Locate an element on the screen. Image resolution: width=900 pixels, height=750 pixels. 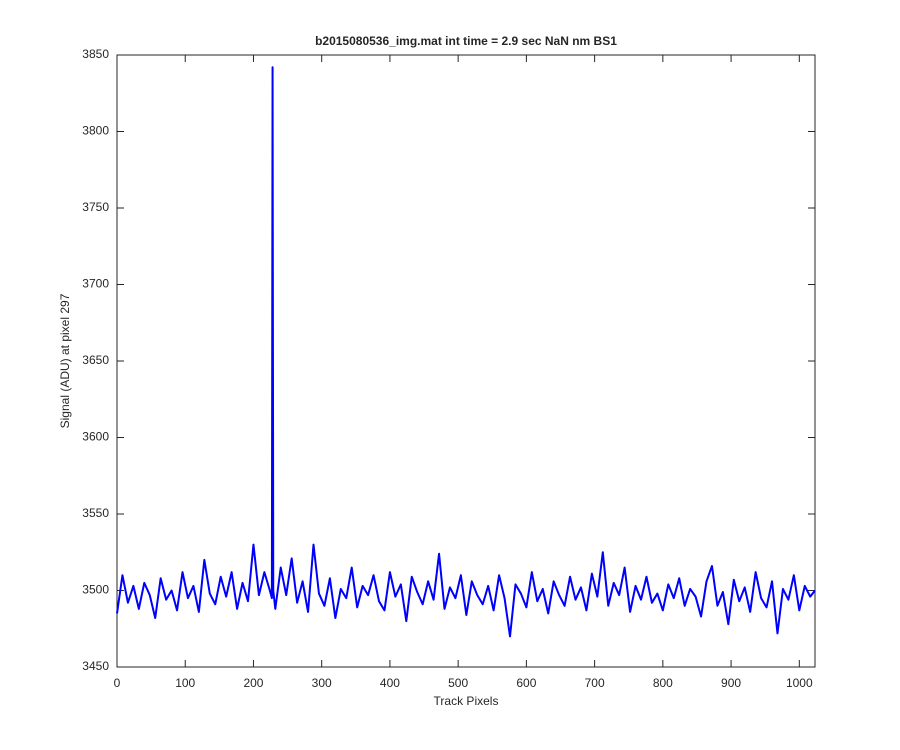
x-tick-label: 400 is located at coordinates (390, 683).